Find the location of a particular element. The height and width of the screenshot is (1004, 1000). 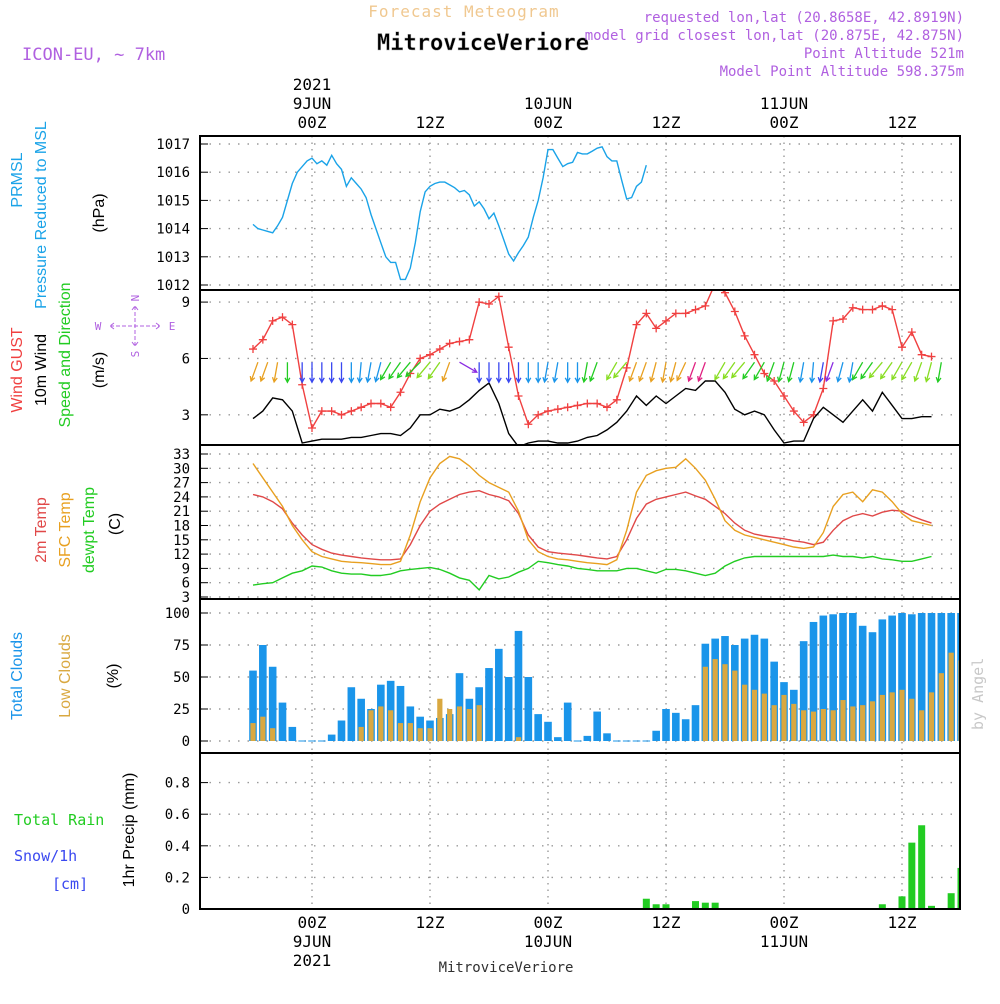

temp-label: 2m Temp is located at coordinates (41, 530).